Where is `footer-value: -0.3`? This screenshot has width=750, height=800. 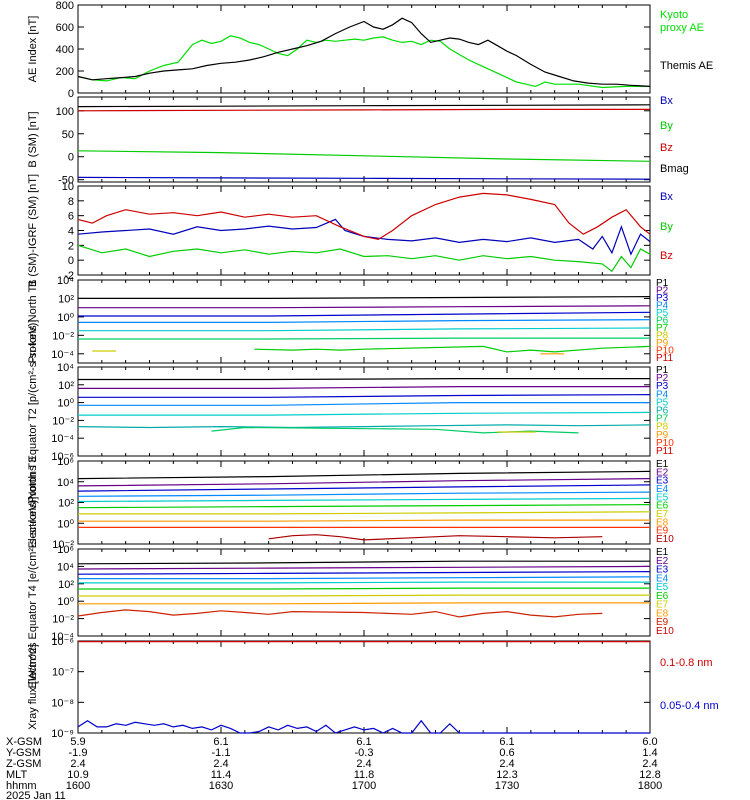
footer-value: -0.3 is located at coordinates (364, 753).